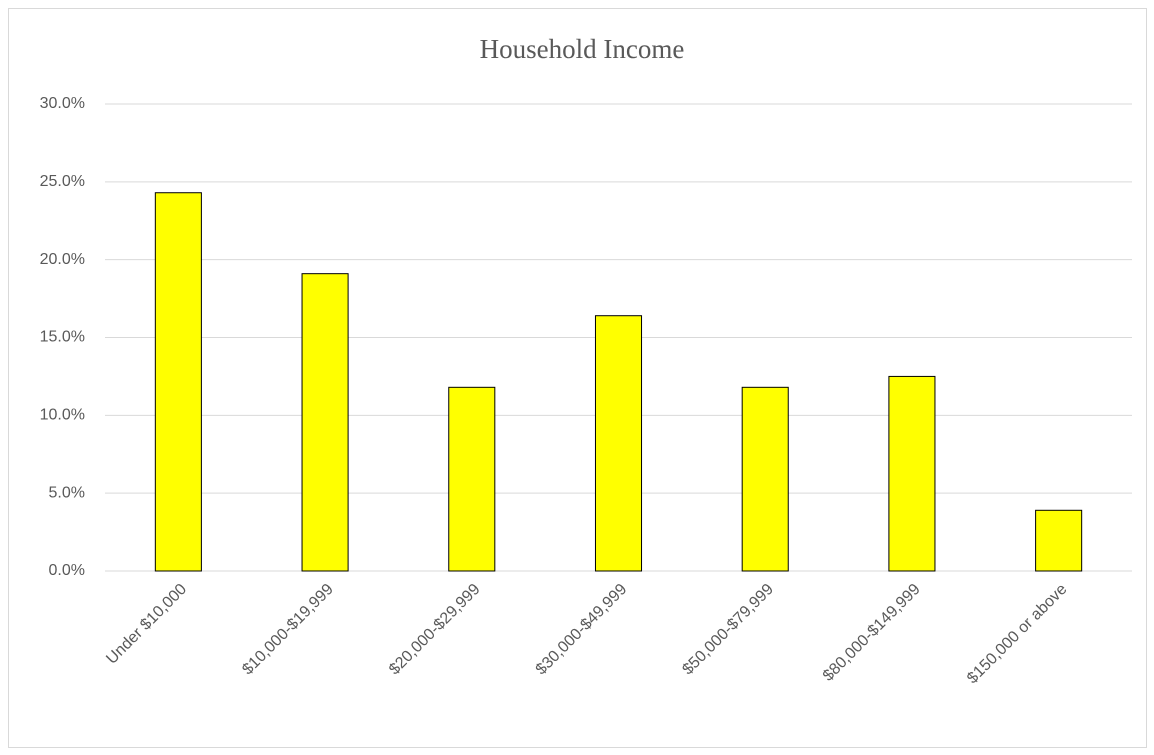 This screenshot has width=1154, height=755. I want to click on y-tick-label: 25.0%, so click(62, 181).